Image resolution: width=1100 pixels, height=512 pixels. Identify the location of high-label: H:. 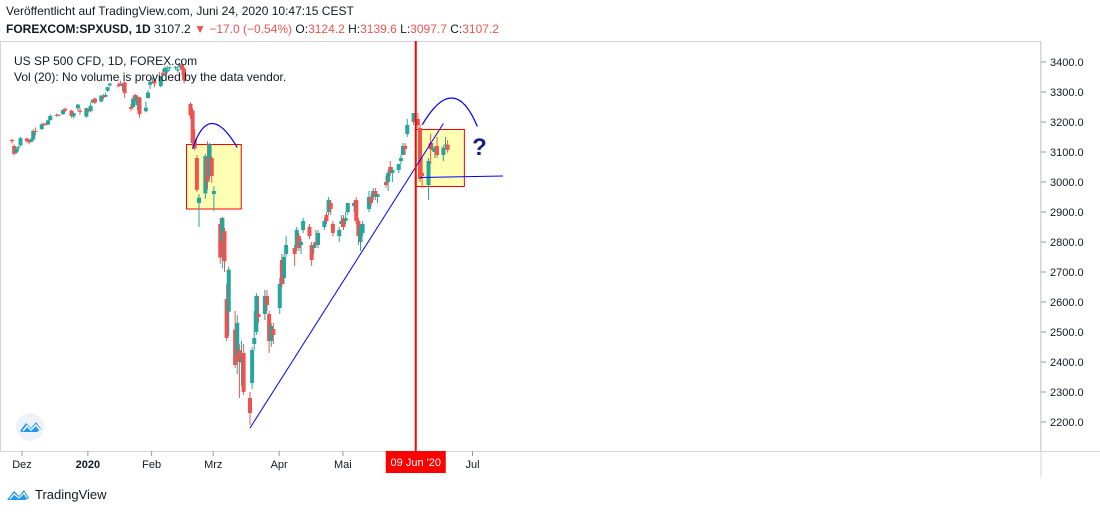
(354, 29).